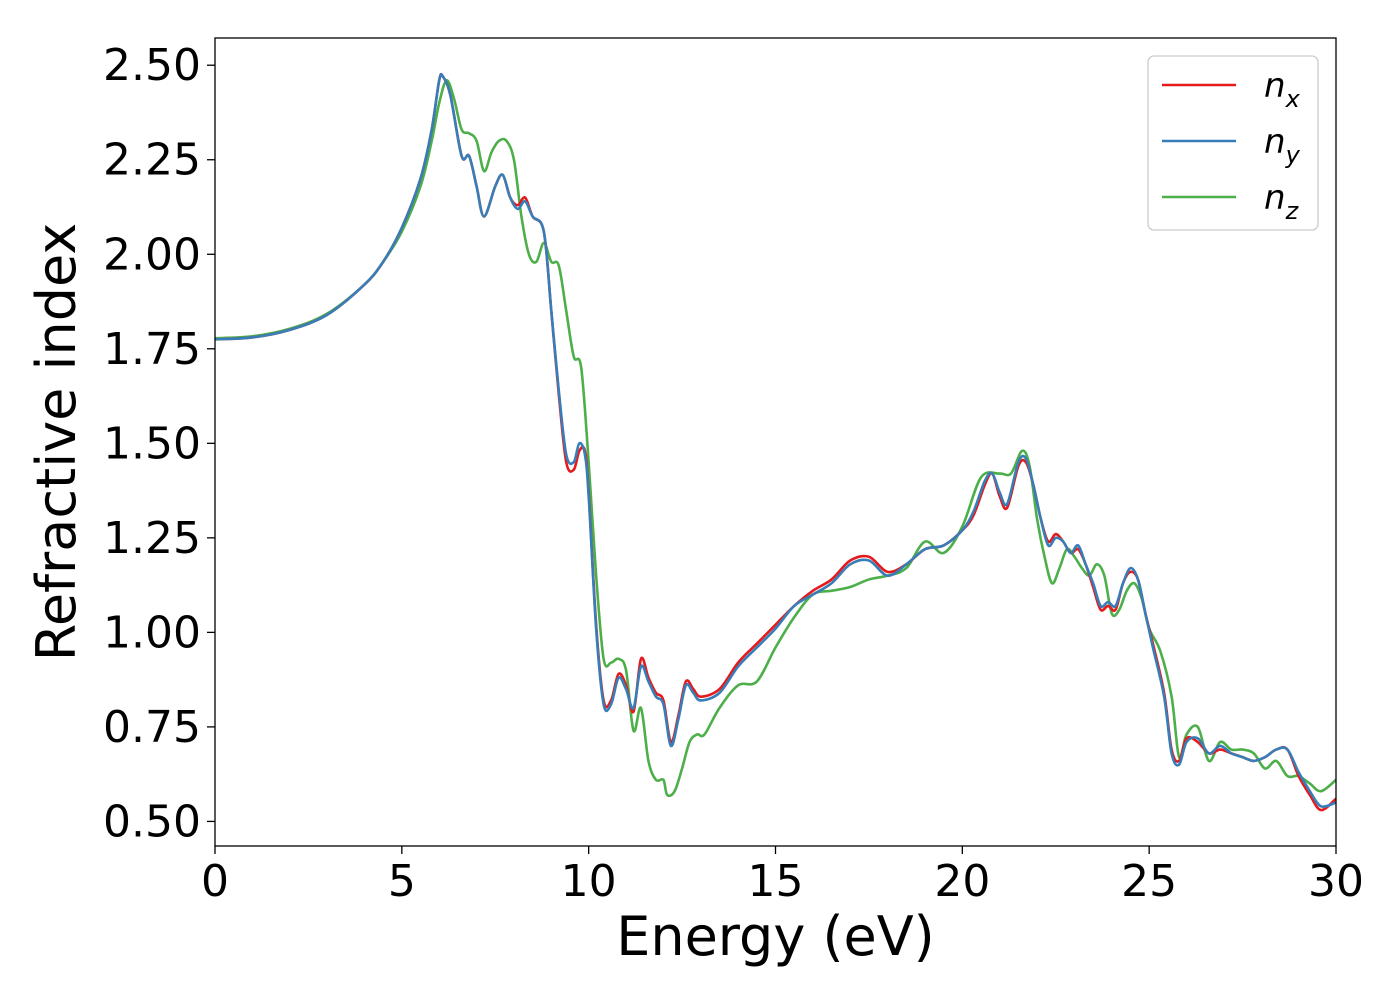  What do you see at coordinates (152, 821) in the screenshot?
I see `y-tick-label: 0.50` at bounding box center [152, 821].